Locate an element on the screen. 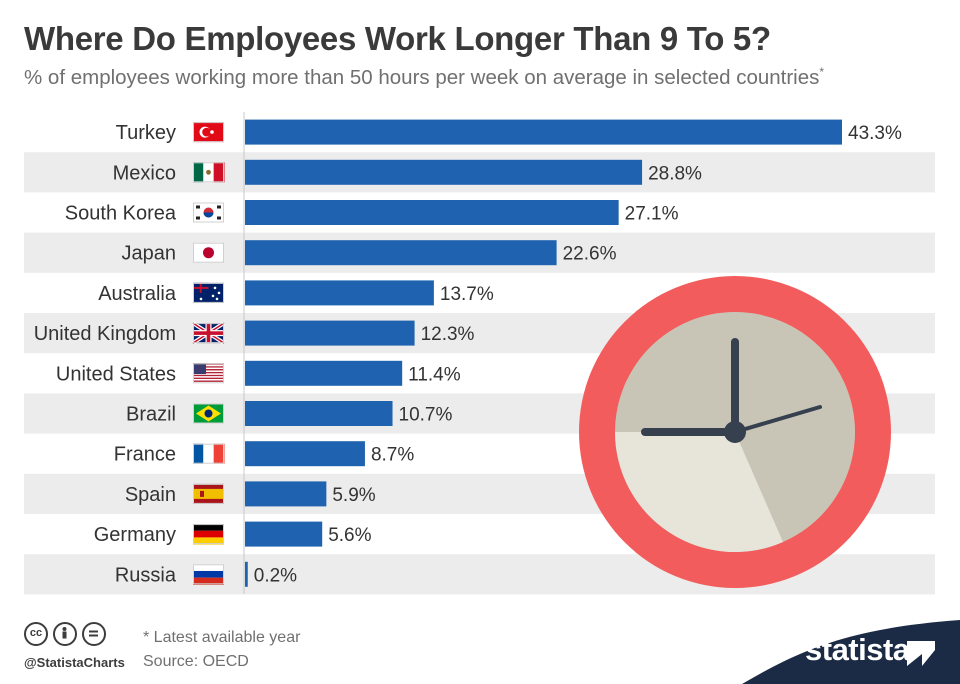 This screenshot has width=960, height=684. value-label: 11.4% is located at coordinates (434, 374).